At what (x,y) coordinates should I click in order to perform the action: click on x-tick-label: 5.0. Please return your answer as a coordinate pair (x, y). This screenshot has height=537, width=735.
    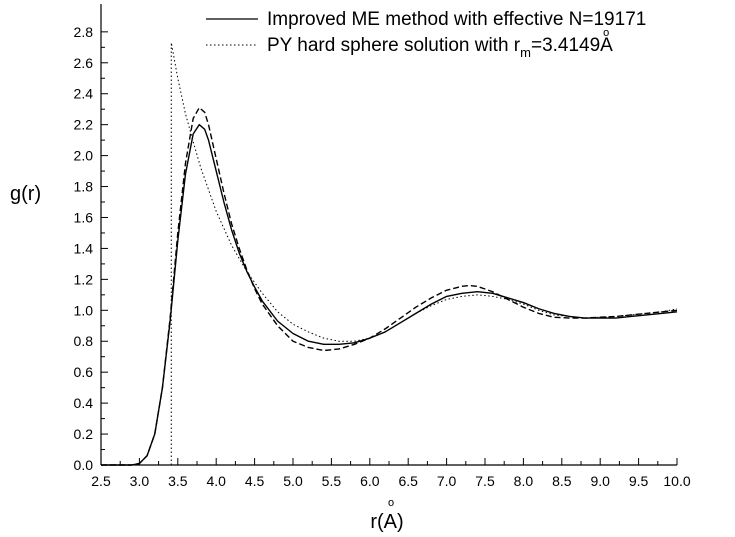
    Looking at the image, I should click on (293, 481).